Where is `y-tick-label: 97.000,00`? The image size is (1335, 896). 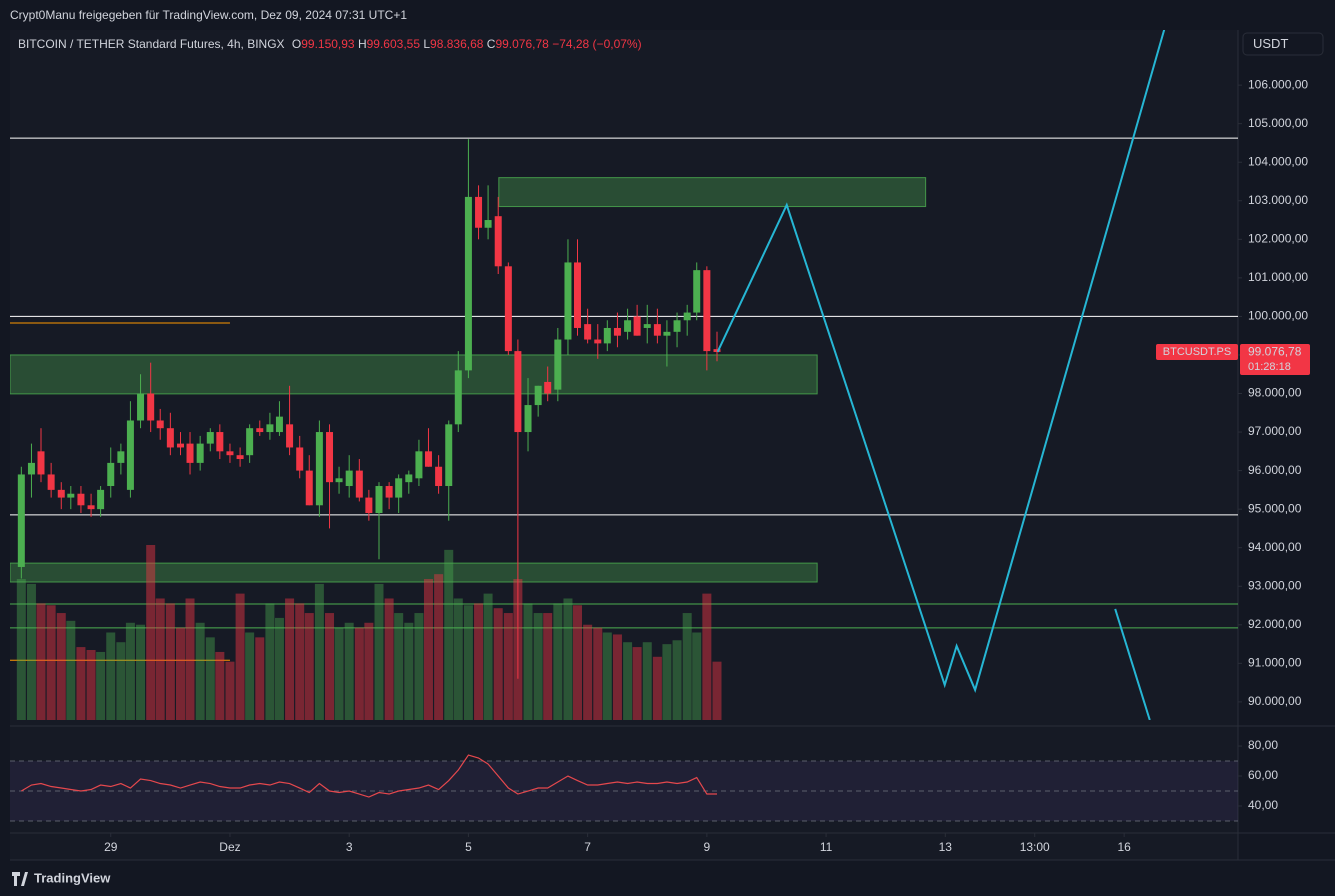 y-tick-label: 97.000,00 is located at coordinates (1275, 431).